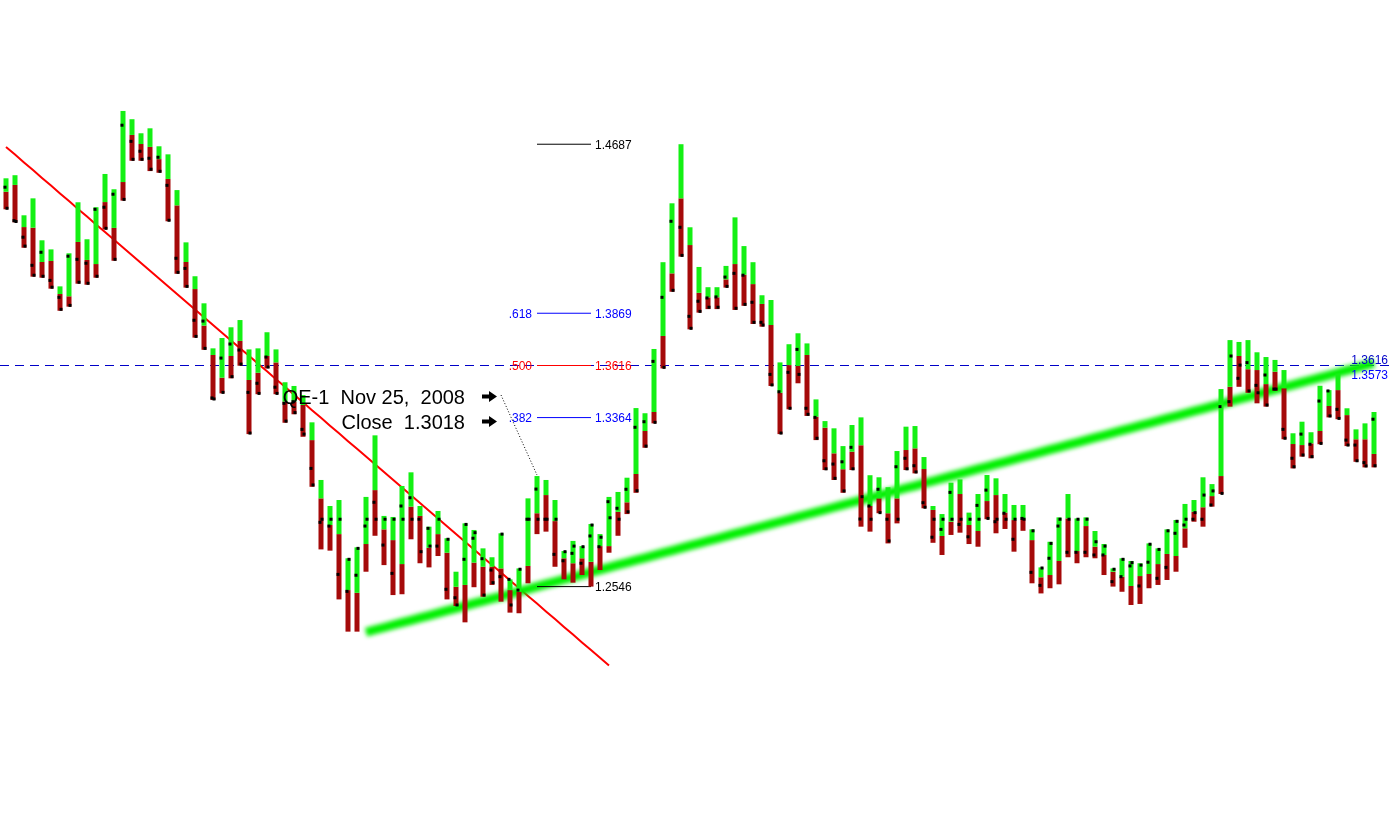 Image resolution: width=1390 pixels, height=824 pixels. What do you see at coordinates (1370, 359) in the screenshot?
I see `ref-line-label: 1.3616` at bounding box center [1370, 359].